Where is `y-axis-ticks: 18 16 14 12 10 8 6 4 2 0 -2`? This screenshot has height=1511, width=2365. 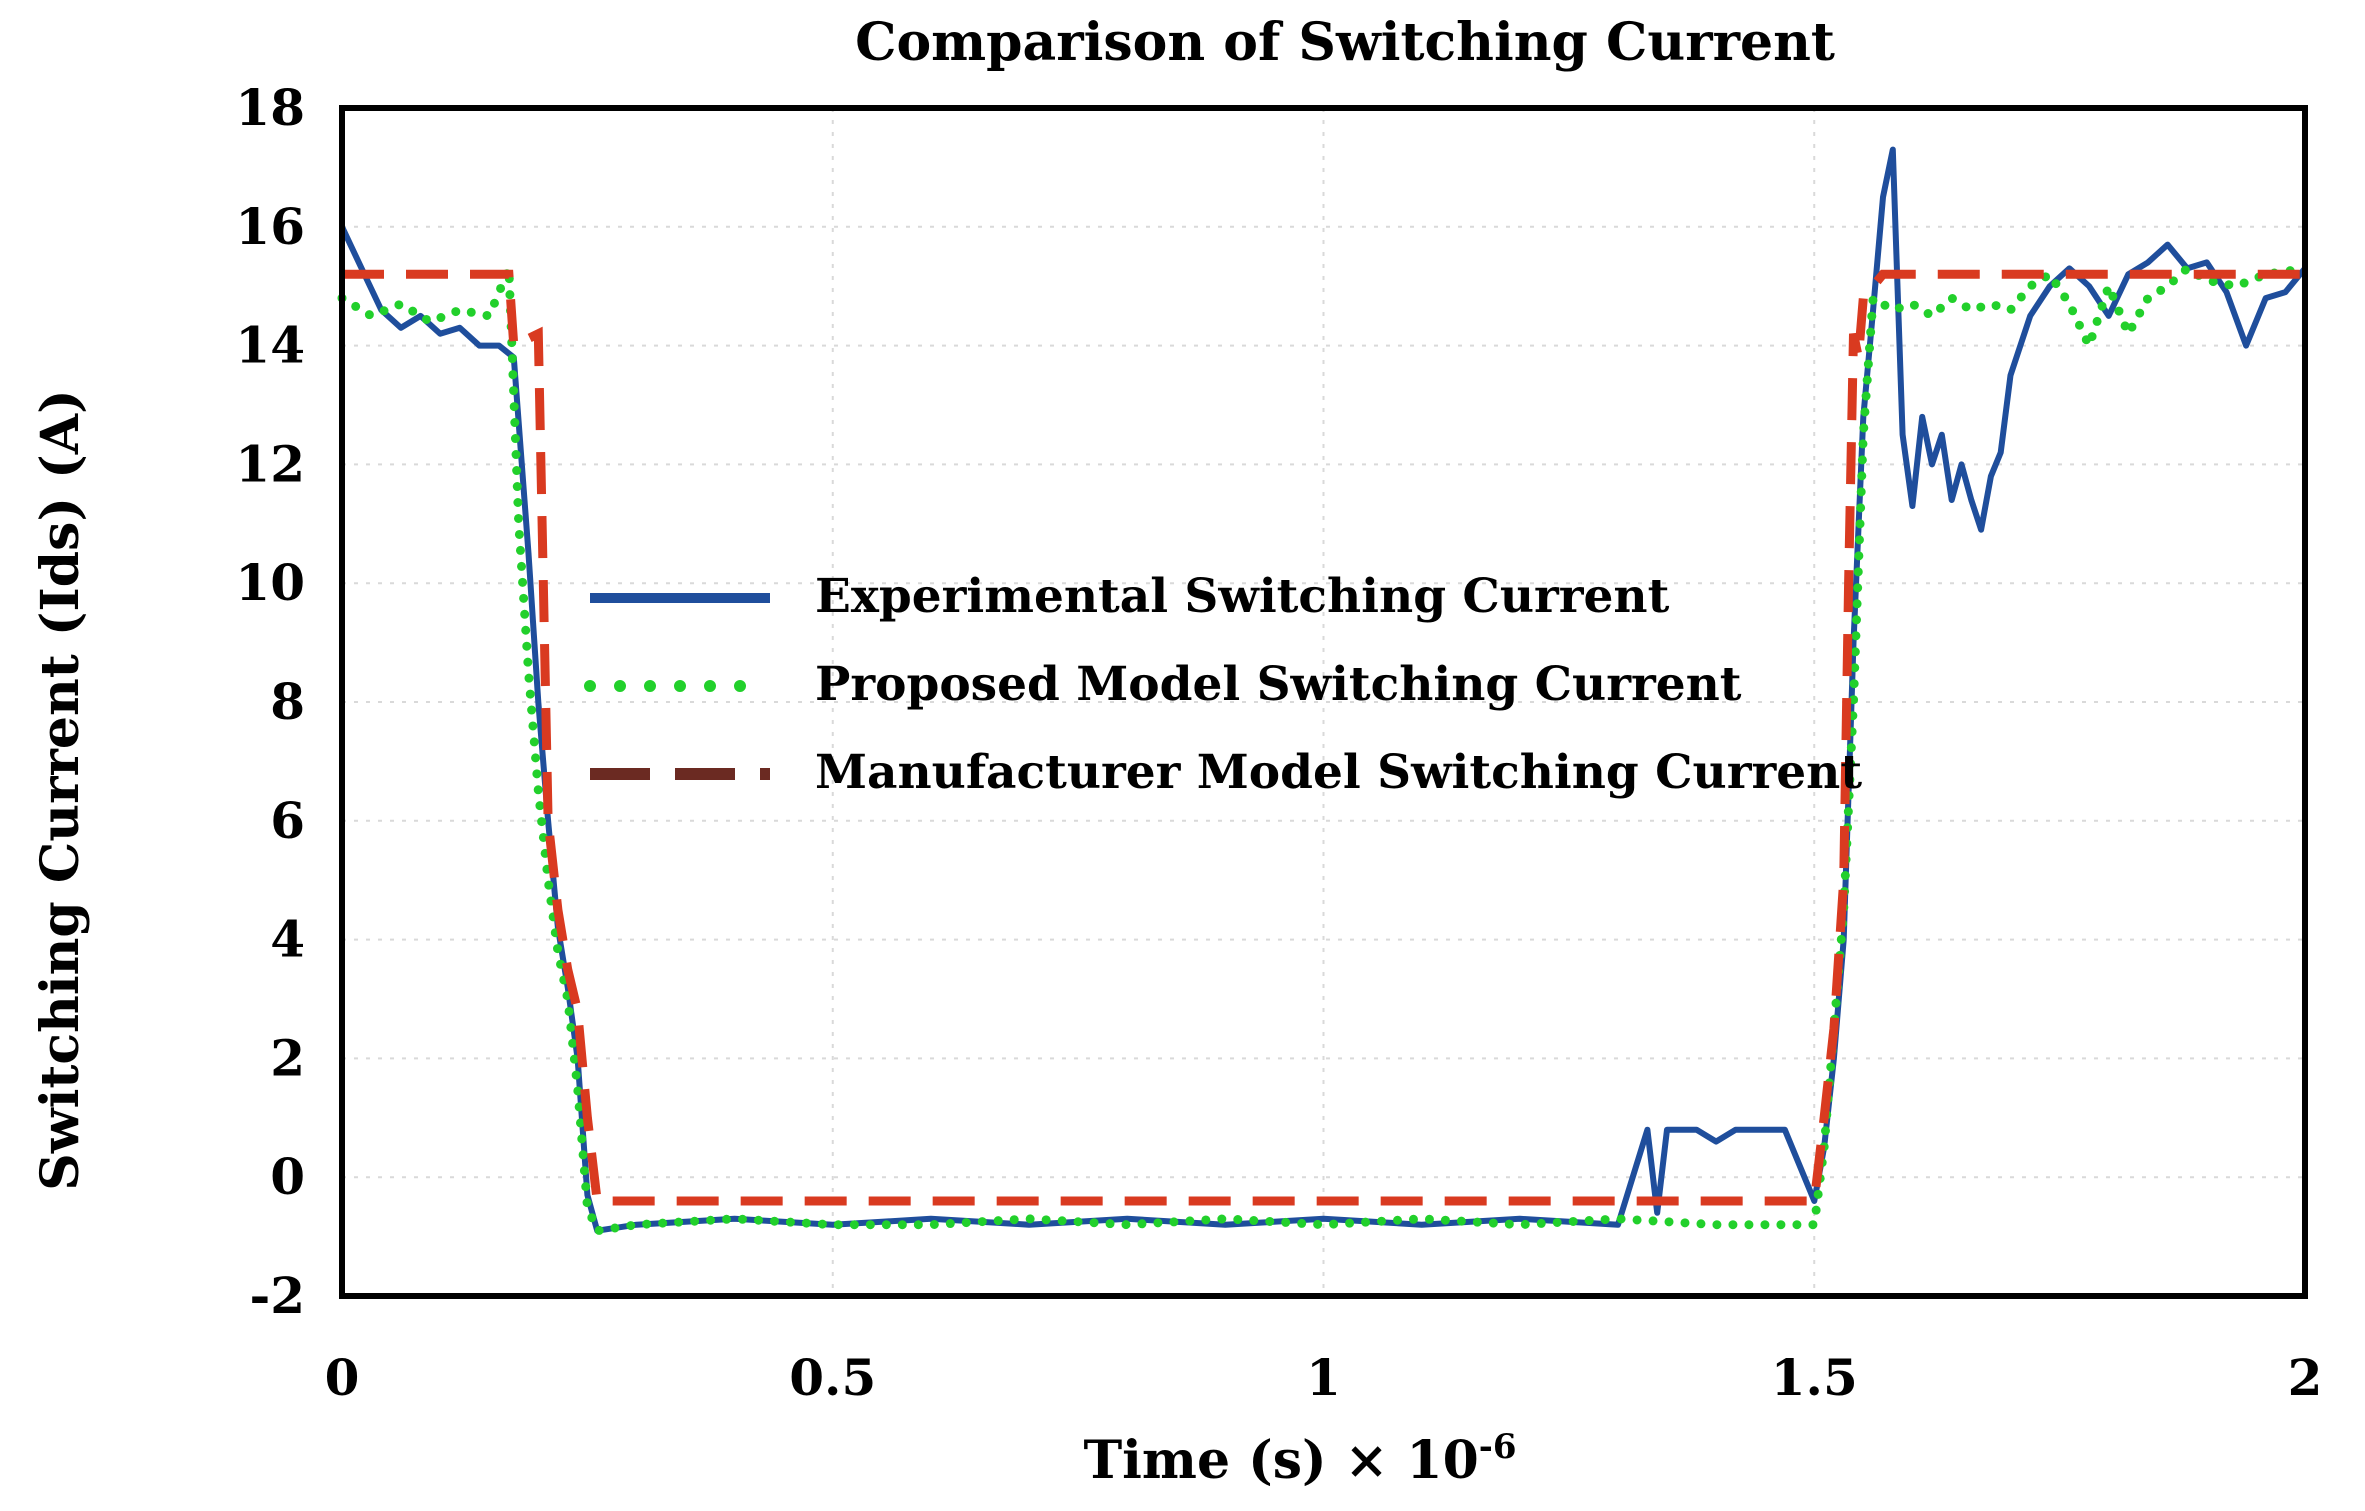 y-axis-ticks: 18 16 14 12 10 8 6 4 2 0 -2 is located at coordinates (270, 701).